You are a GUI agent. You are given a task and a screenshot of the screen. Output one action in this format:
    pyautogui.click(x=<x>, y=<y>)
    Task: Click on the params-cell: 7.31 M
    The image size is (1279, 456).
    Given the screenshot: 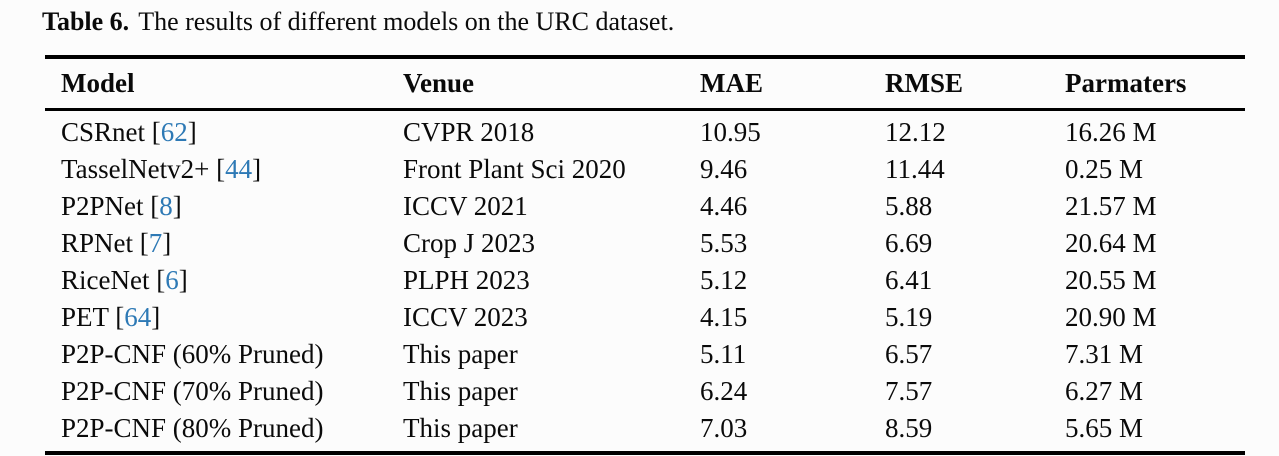 What is the action you would take?
    pyautogui.click(x=1104, y=354)
    